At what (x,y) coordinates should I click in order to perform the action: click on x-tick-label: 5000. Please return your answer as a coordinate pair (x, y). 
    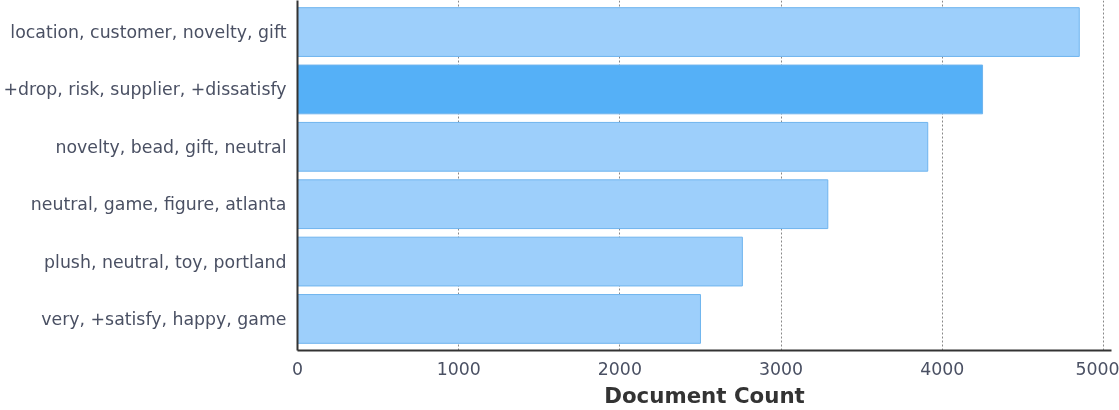
    Looking at the image, I should click on (1097, 368).